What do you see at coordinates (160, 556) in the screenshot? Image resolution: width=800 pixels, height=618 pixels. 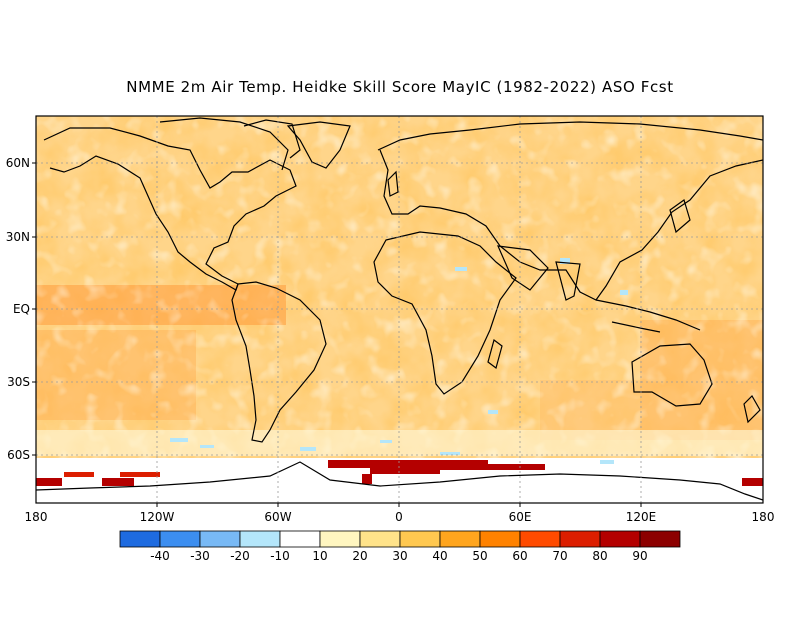 I see `colorbar-label: -40` at bounding box center [160, 556].